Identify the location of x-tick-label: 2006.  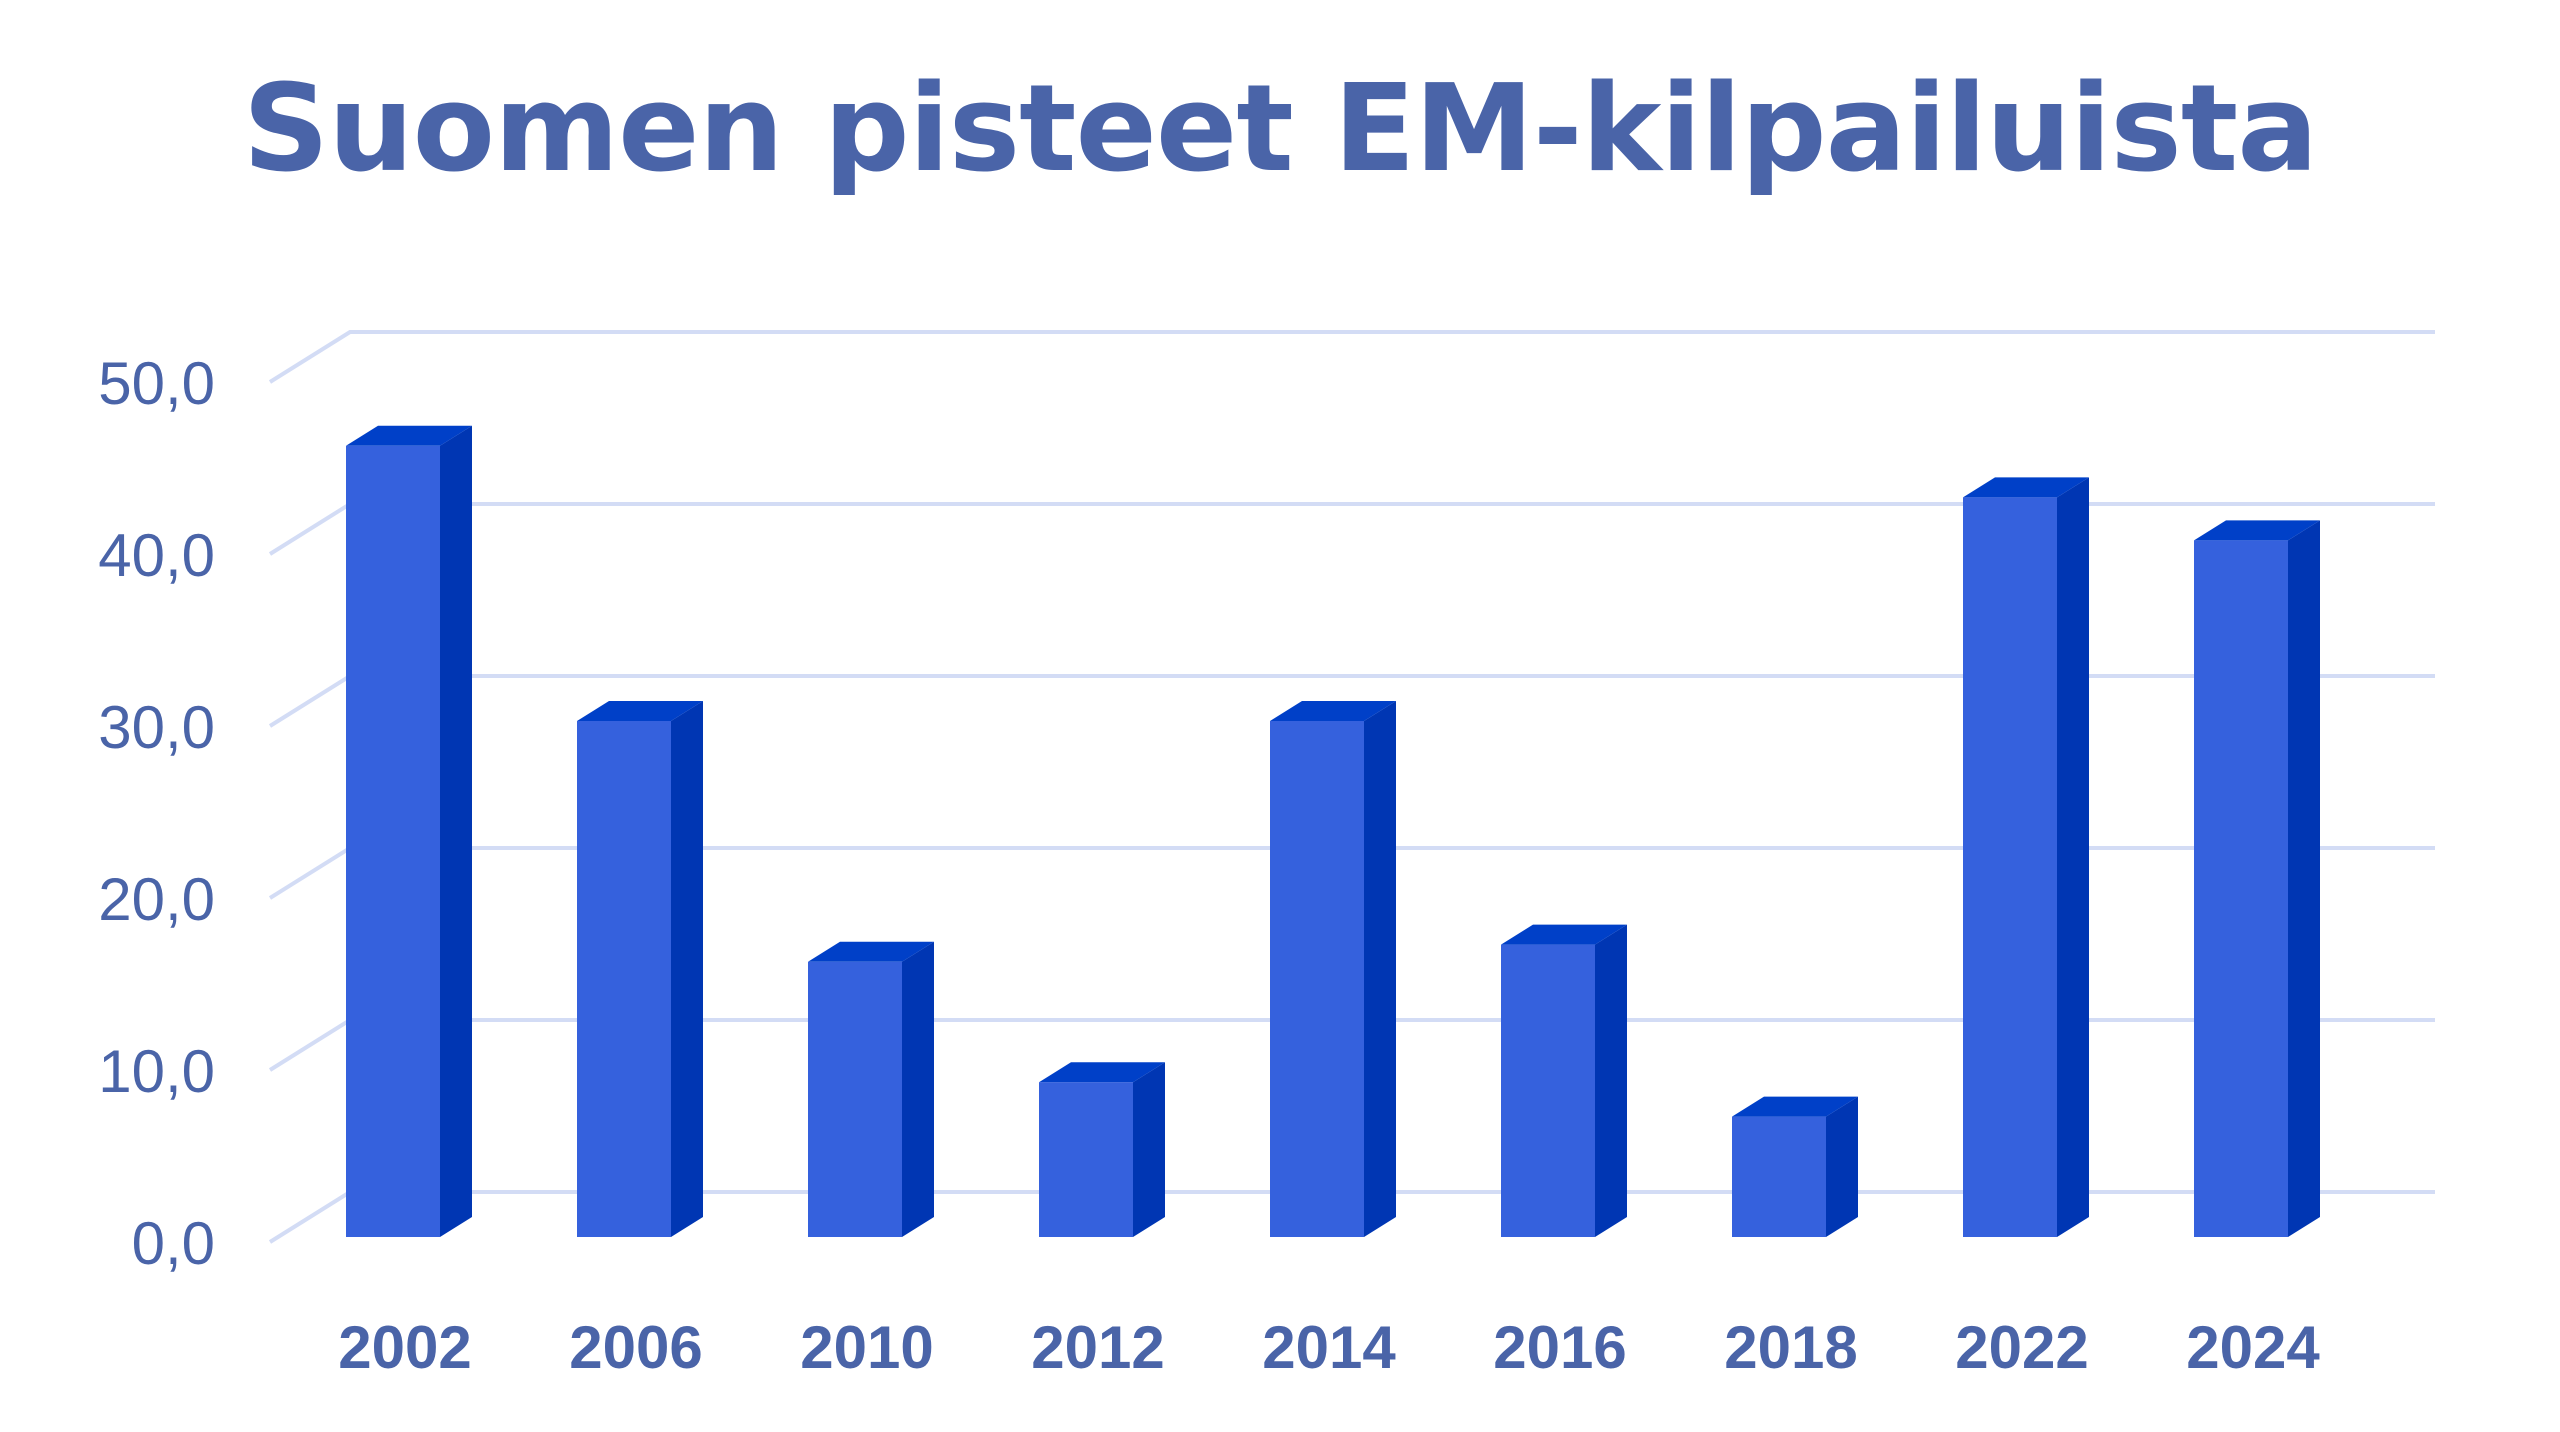
(635, 1347).